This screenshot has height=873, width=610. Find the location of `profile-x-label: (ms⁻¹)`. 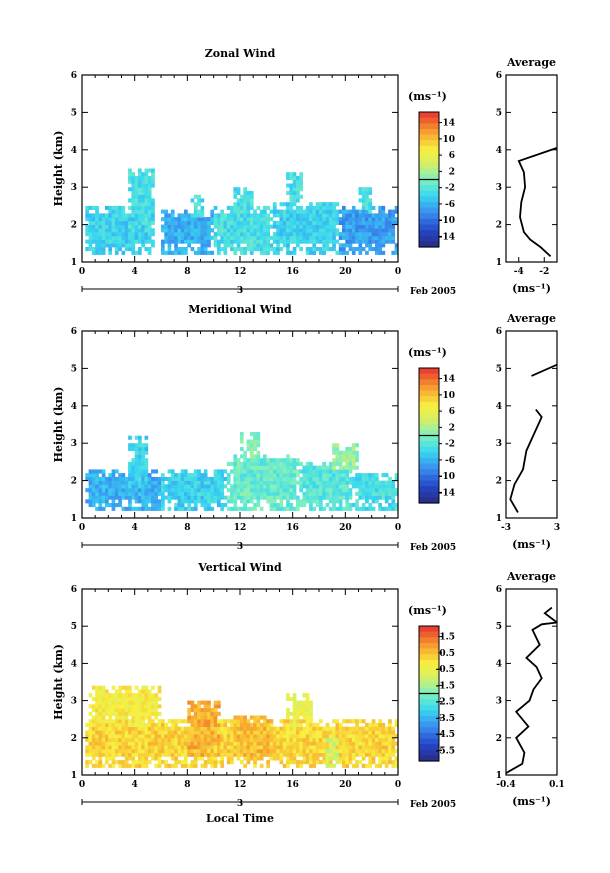

profile-x-label: (ms⁻¹) is located at coordinates (531, 288).